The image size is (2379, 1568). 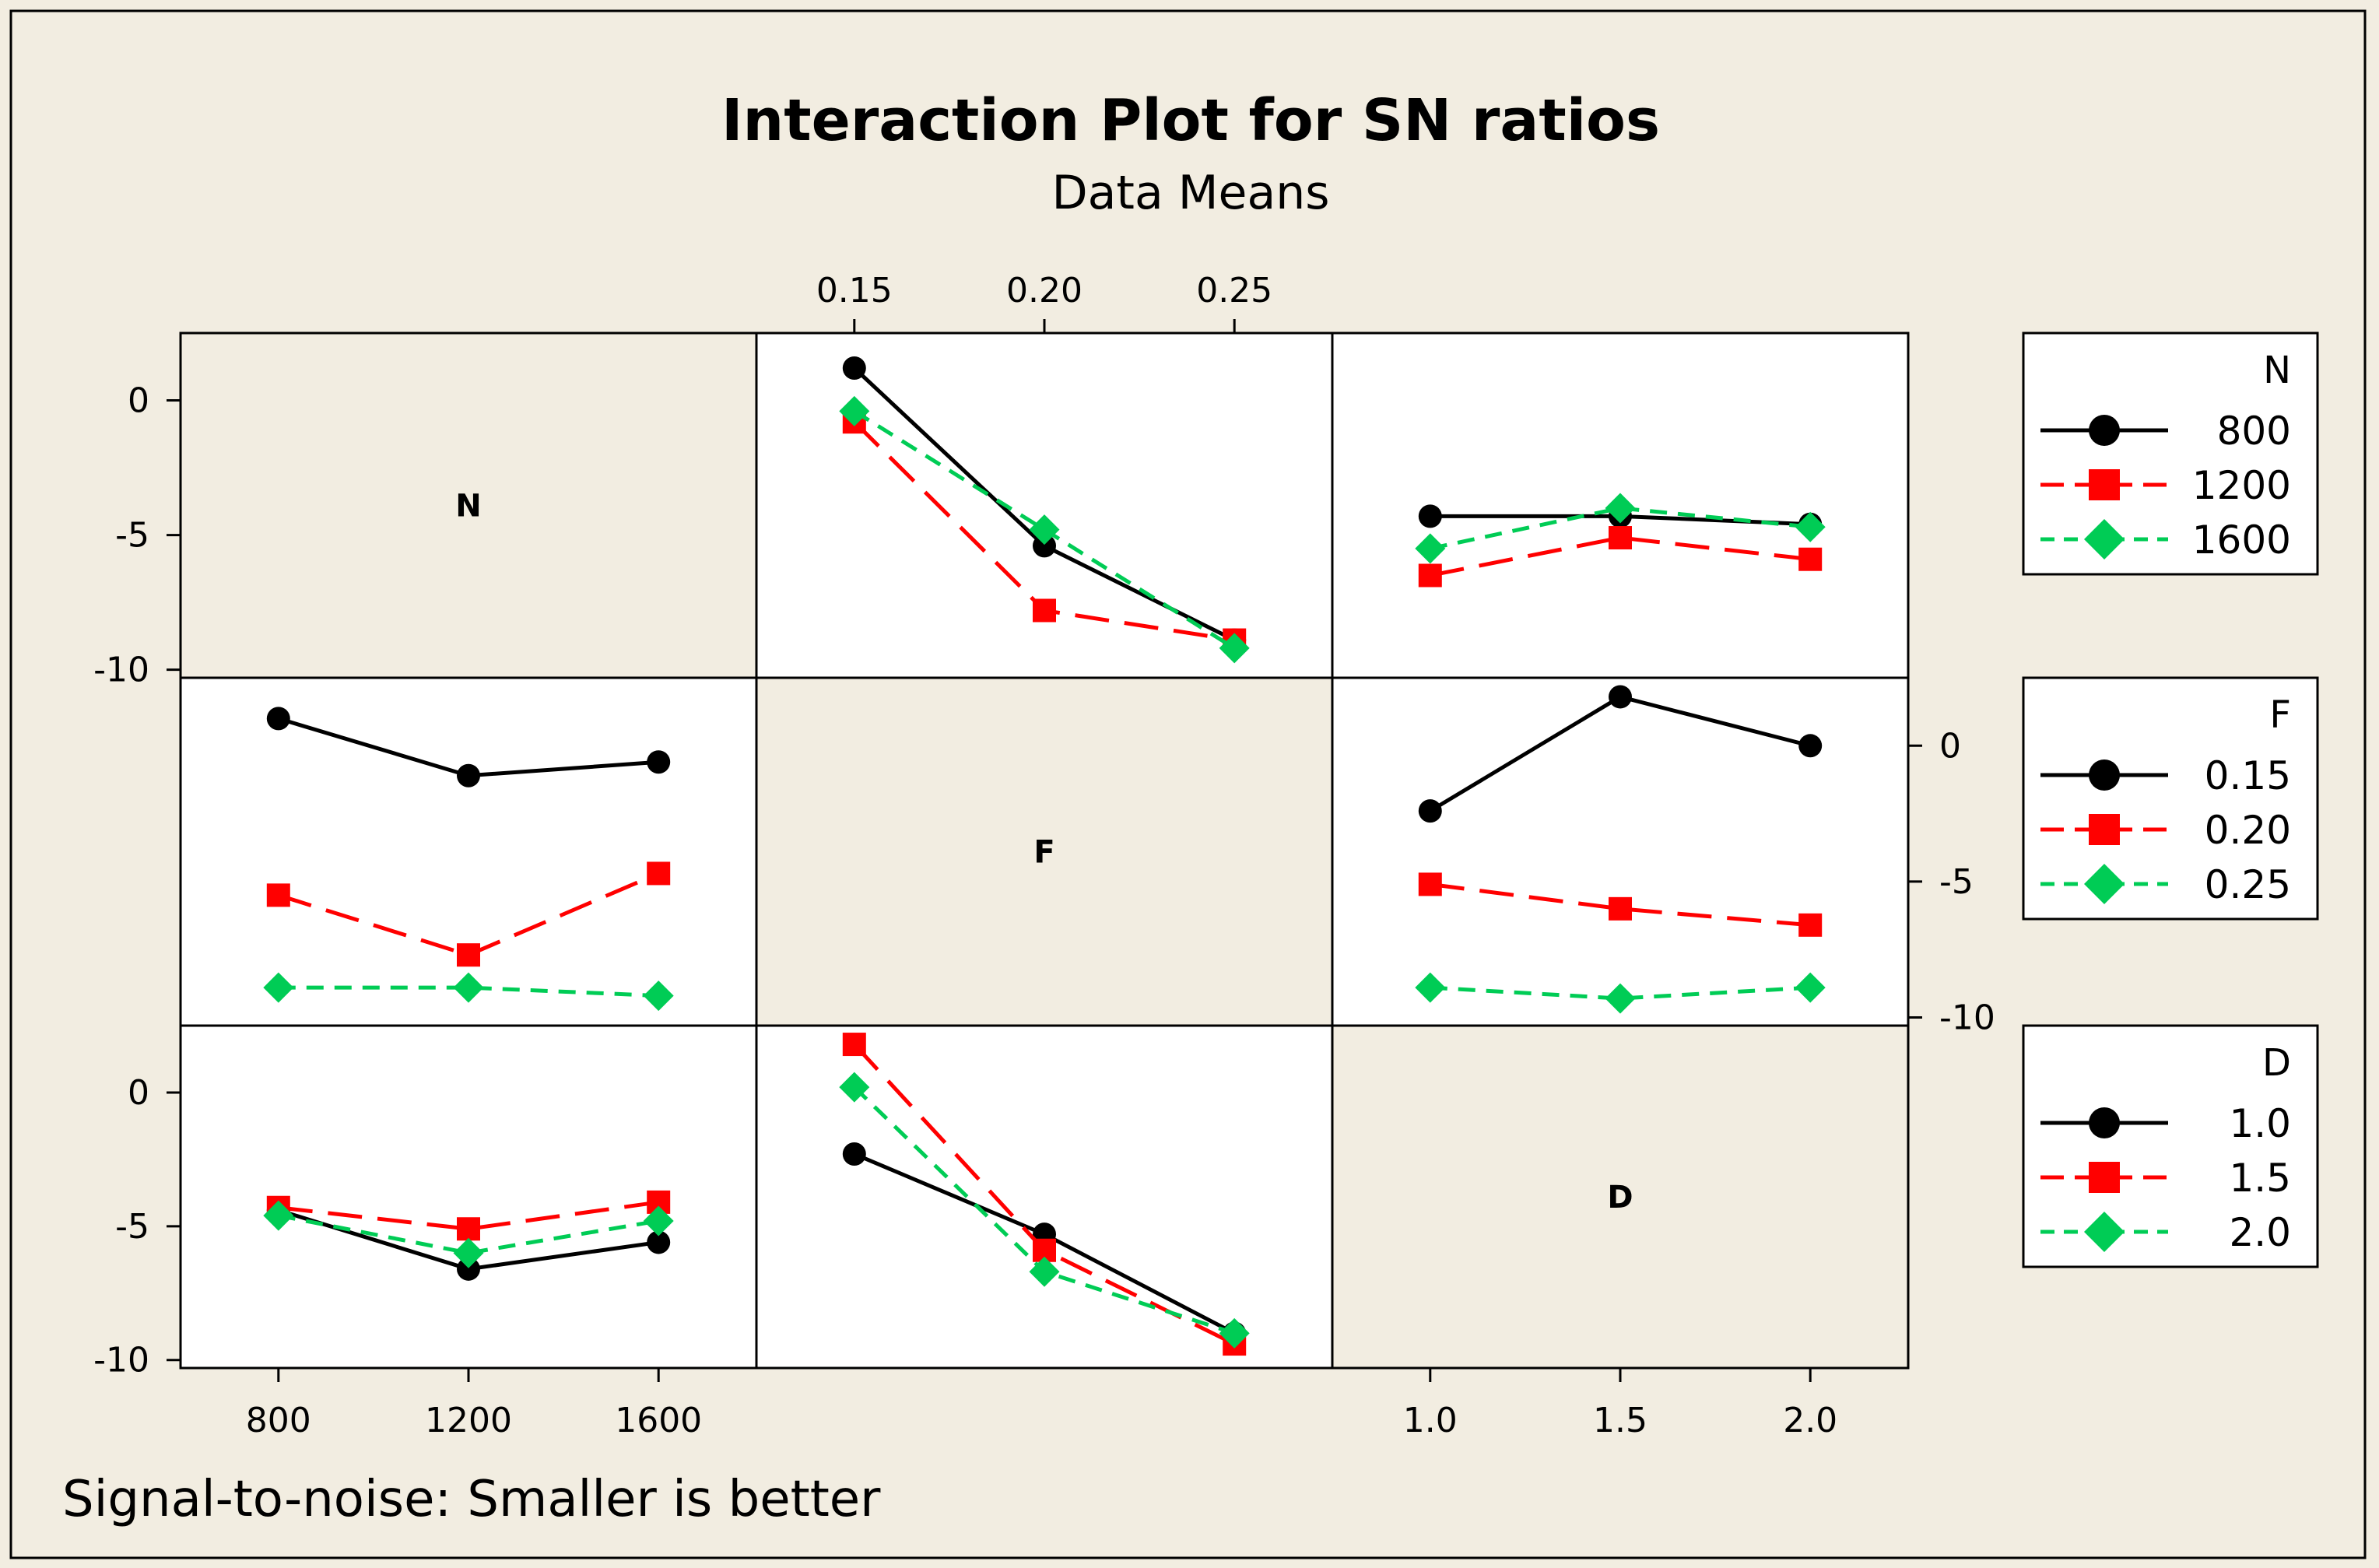 I want to click on x-tick-label: 0.20, so click(x=1044, y=290).